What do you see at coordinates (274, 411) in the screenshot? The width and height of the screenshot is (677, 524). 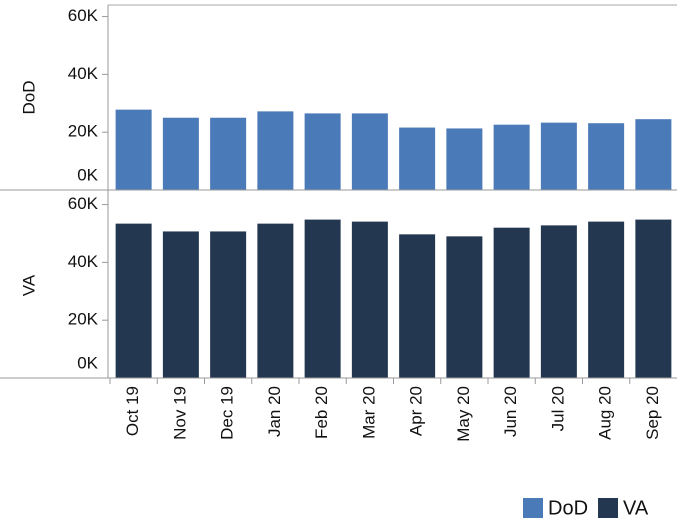 I see `x-tick-label: Jan 20` at bounding box center [274, 411].